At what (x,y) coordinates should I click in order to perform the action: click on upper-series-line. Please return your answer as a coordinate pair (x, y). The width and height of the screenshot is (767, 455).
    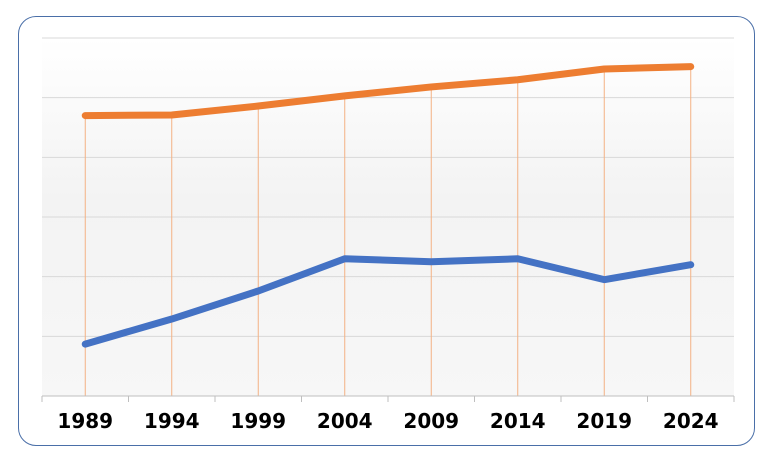
    Looking at the image, I should click on (388, 91).